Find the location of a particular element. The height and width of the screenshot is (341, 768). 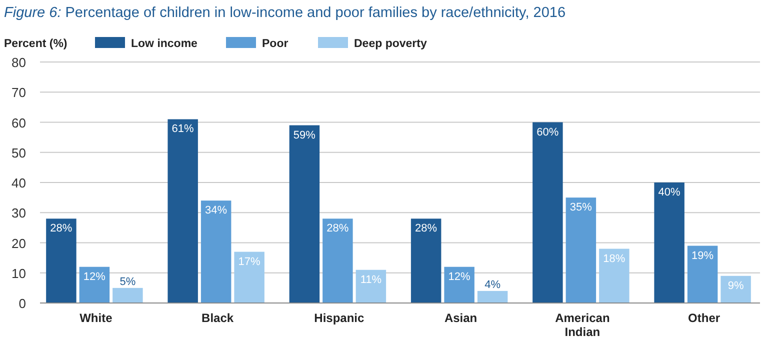

y-tick-label: 10 is located at coordinates (19, 273).